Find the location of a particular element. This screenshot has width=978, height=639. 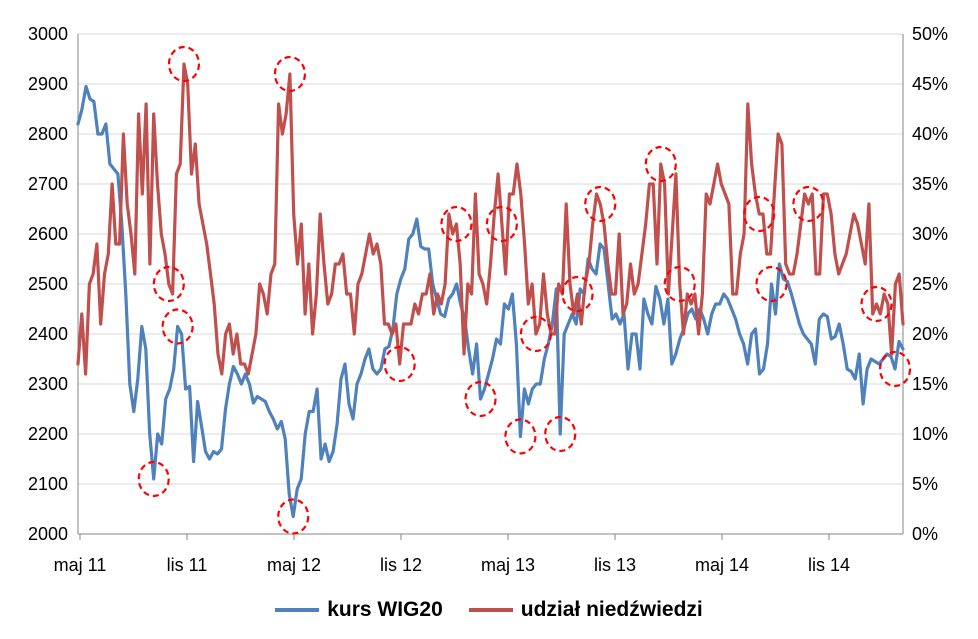

x-tick-label: lis 12 is located at coordinates (401, 565).